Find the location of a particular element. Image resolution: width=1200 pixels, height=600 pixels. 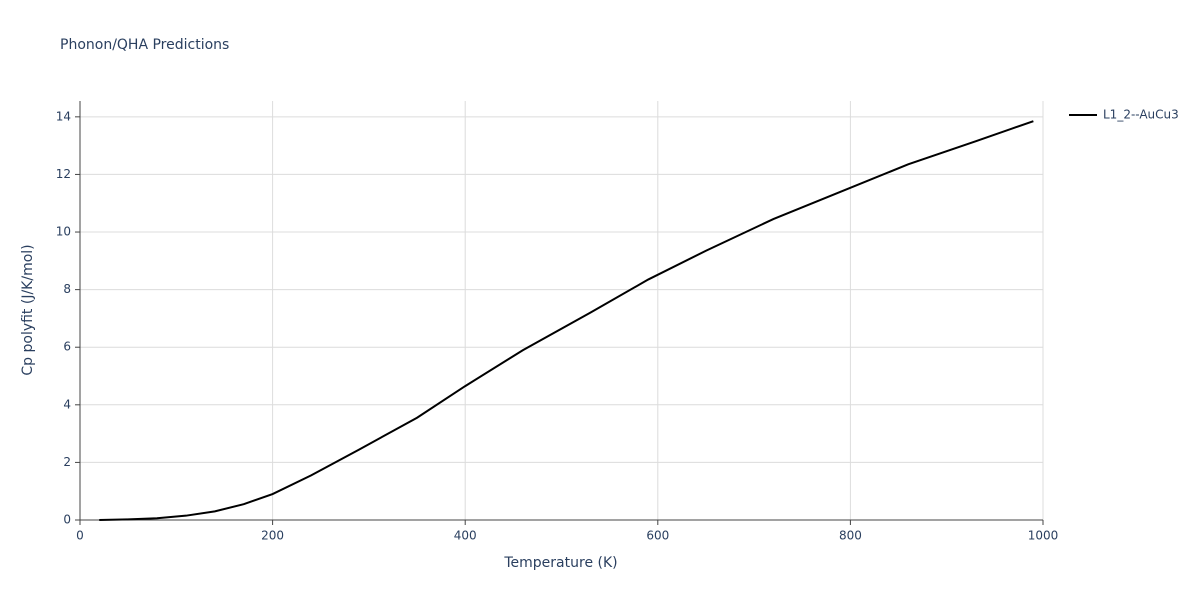

x-tick-label: 200 is located at coordinates (272, 536).